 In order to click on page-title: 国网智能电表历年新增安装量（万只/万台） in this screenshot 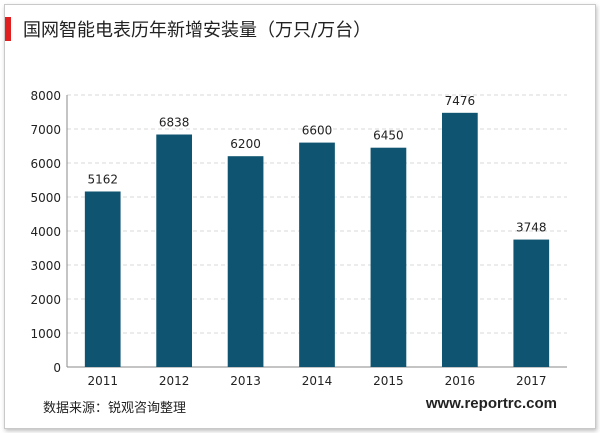, I will do `click(197, 30)`.